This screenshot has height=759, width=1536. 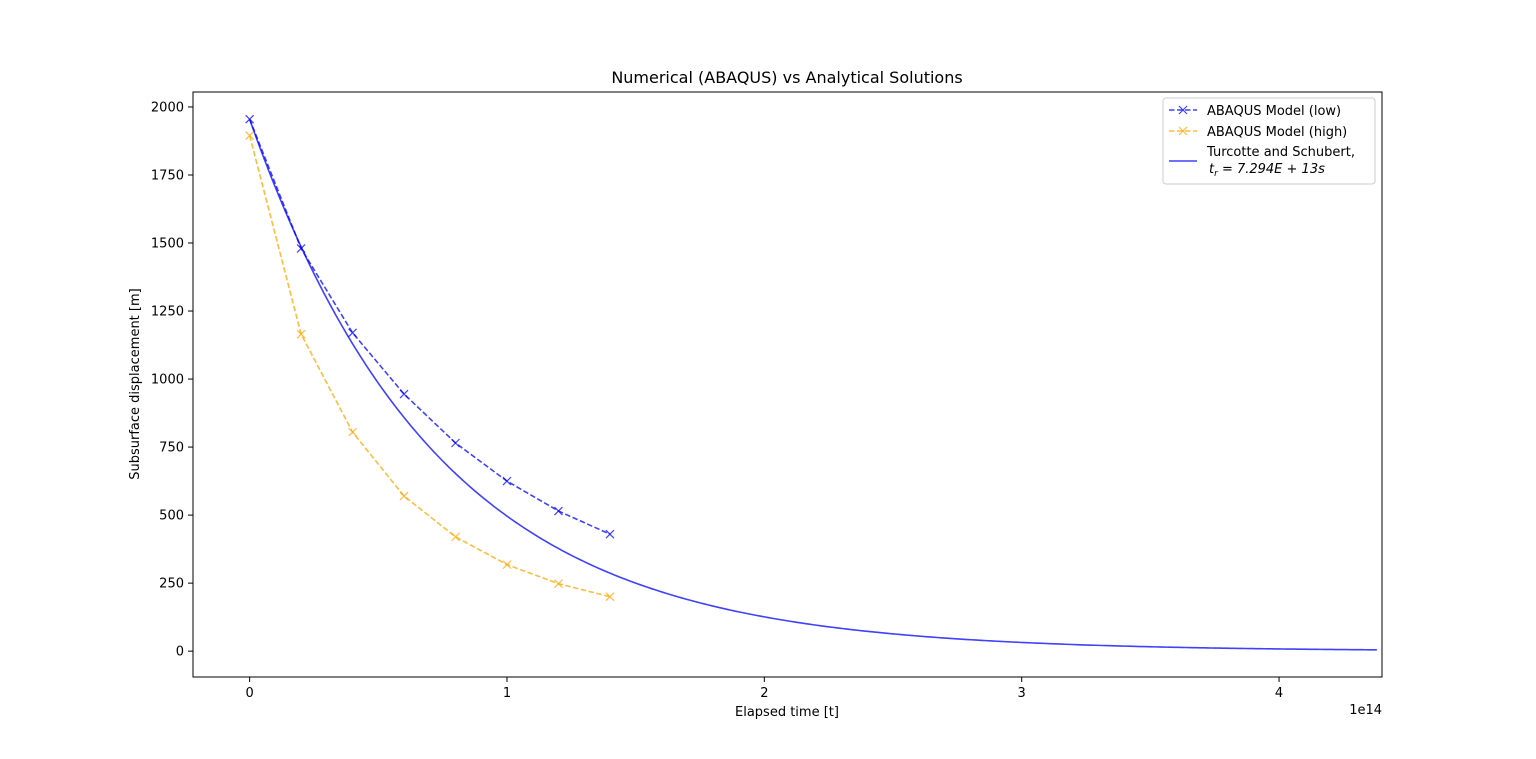 What do you see at coordinates (1277, 132) in the screenshot?
I see `legend-label-high: ABAQUS Model (high)` at bounding box center [1277, 132].